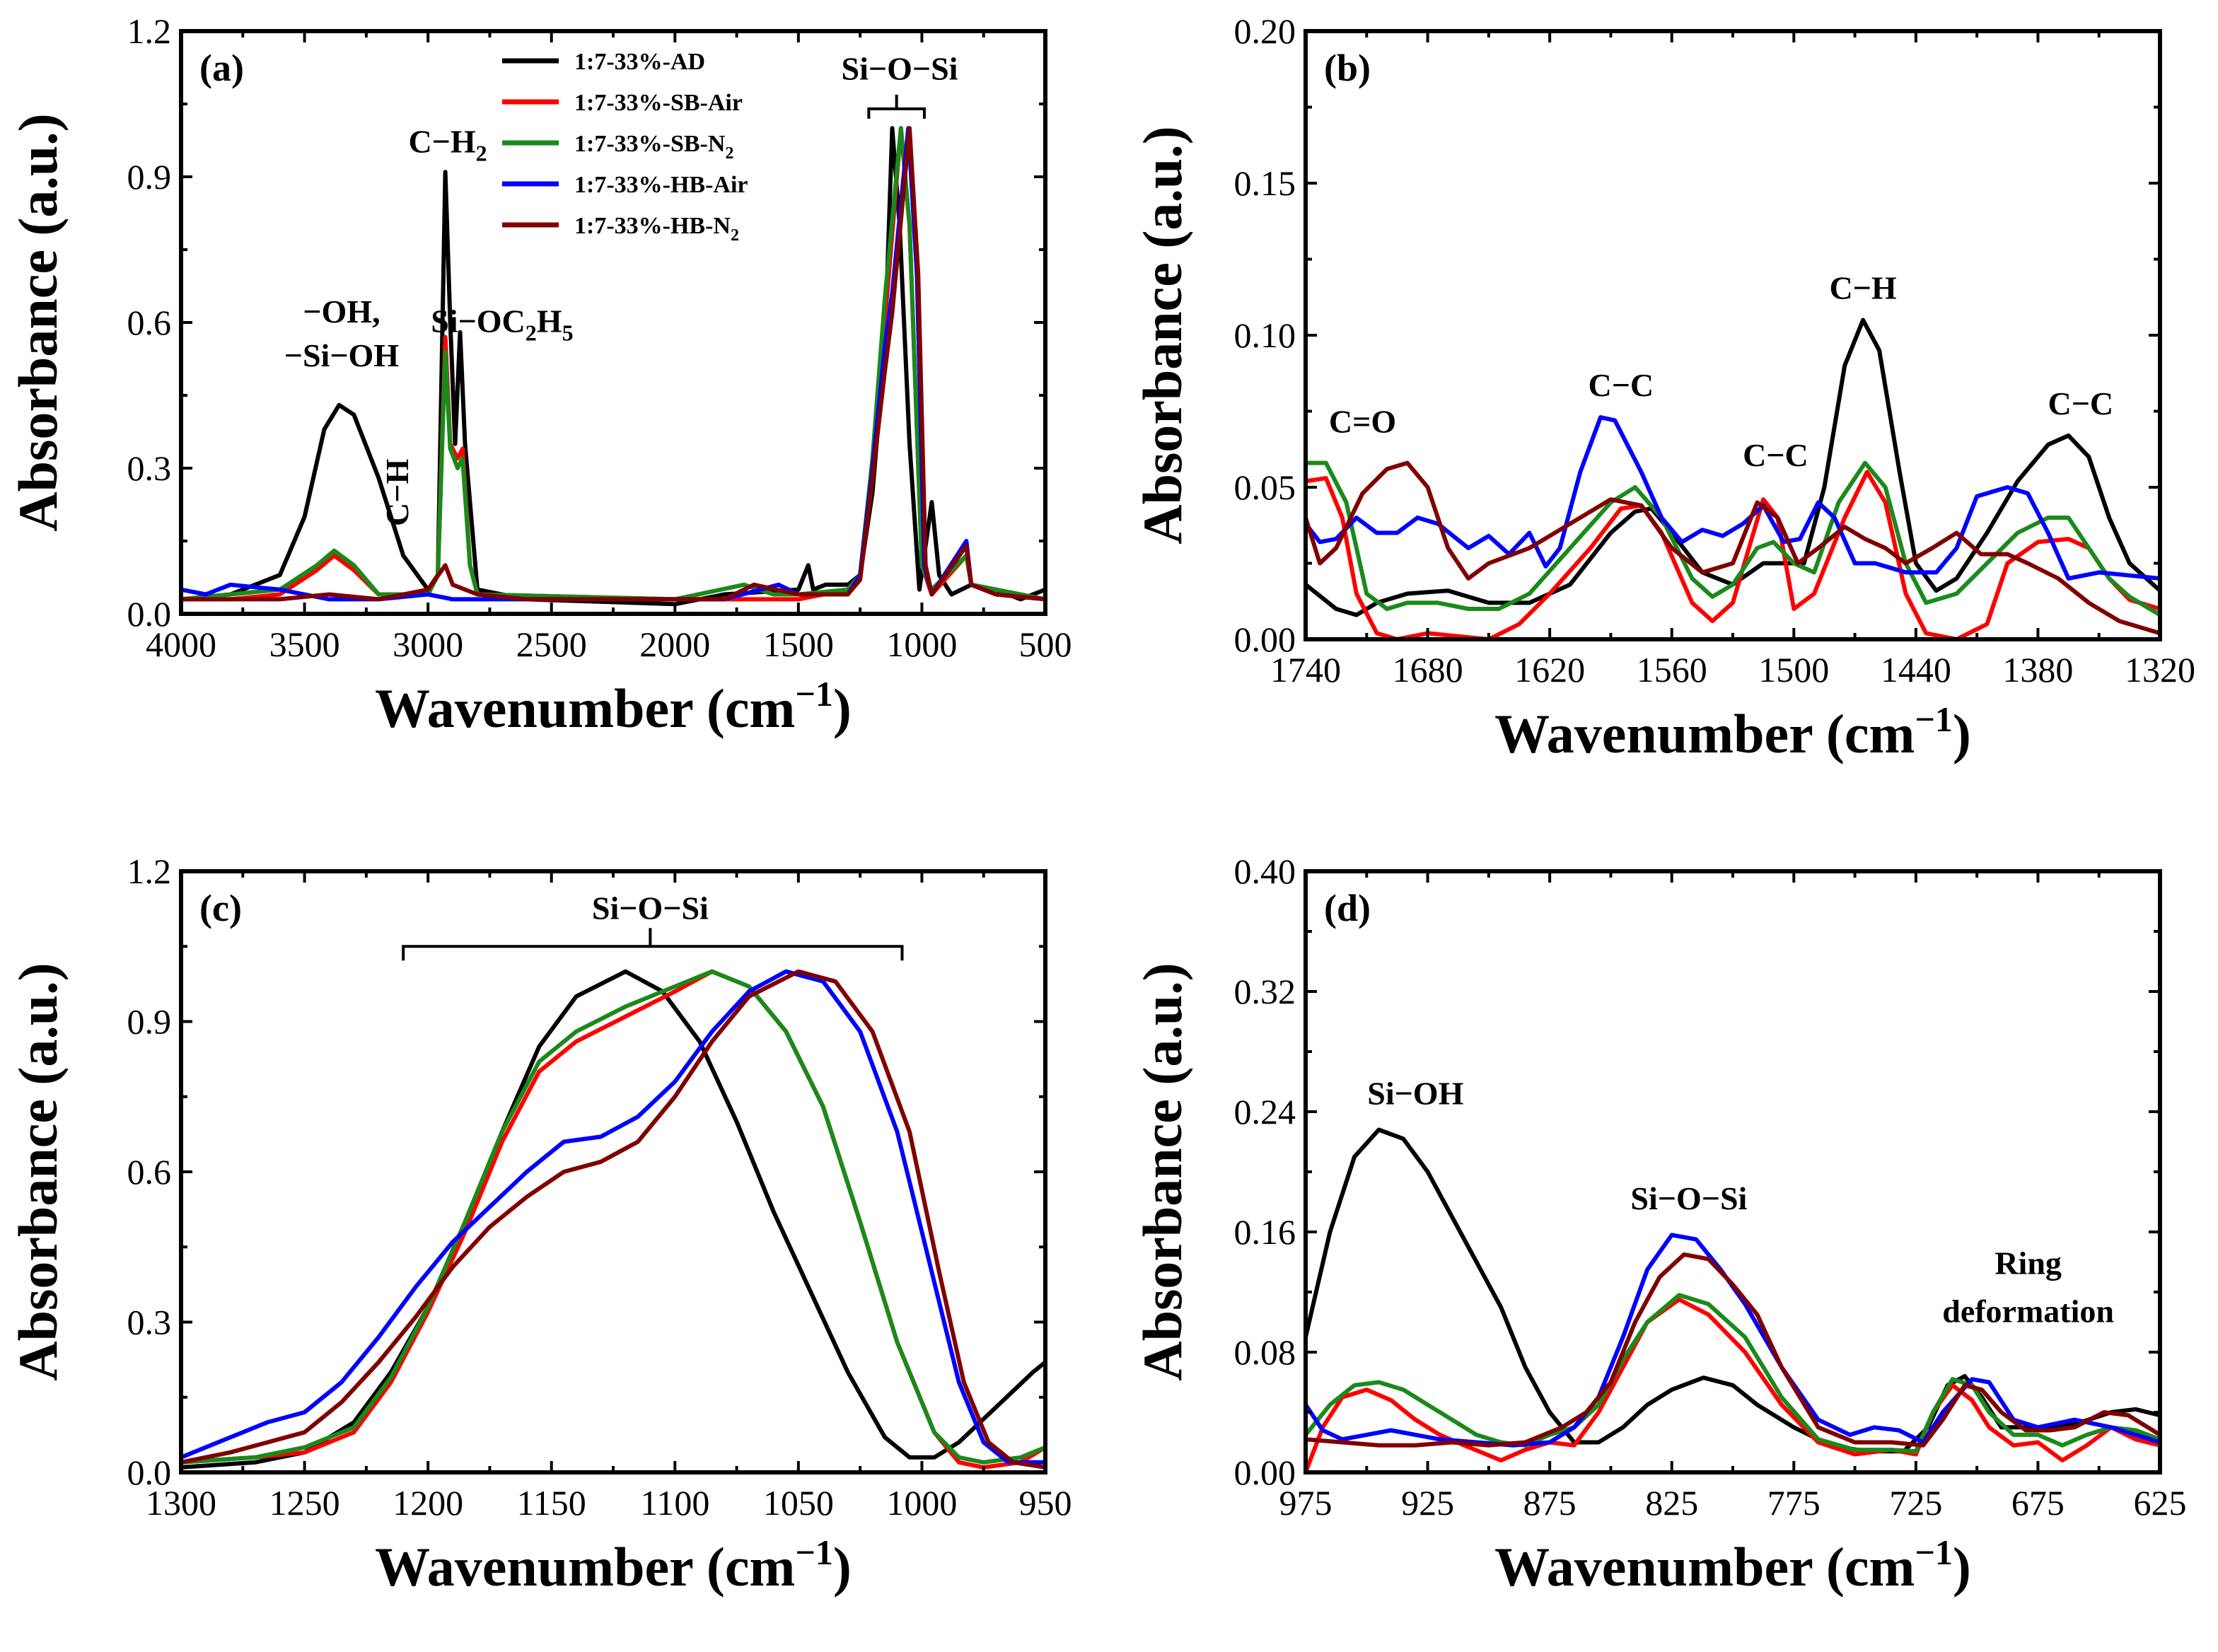 The image size is (2218, 1652). Describe the element at coordinates (220, 908) in the screenshot. I see `panel-label: (c)` at that location.